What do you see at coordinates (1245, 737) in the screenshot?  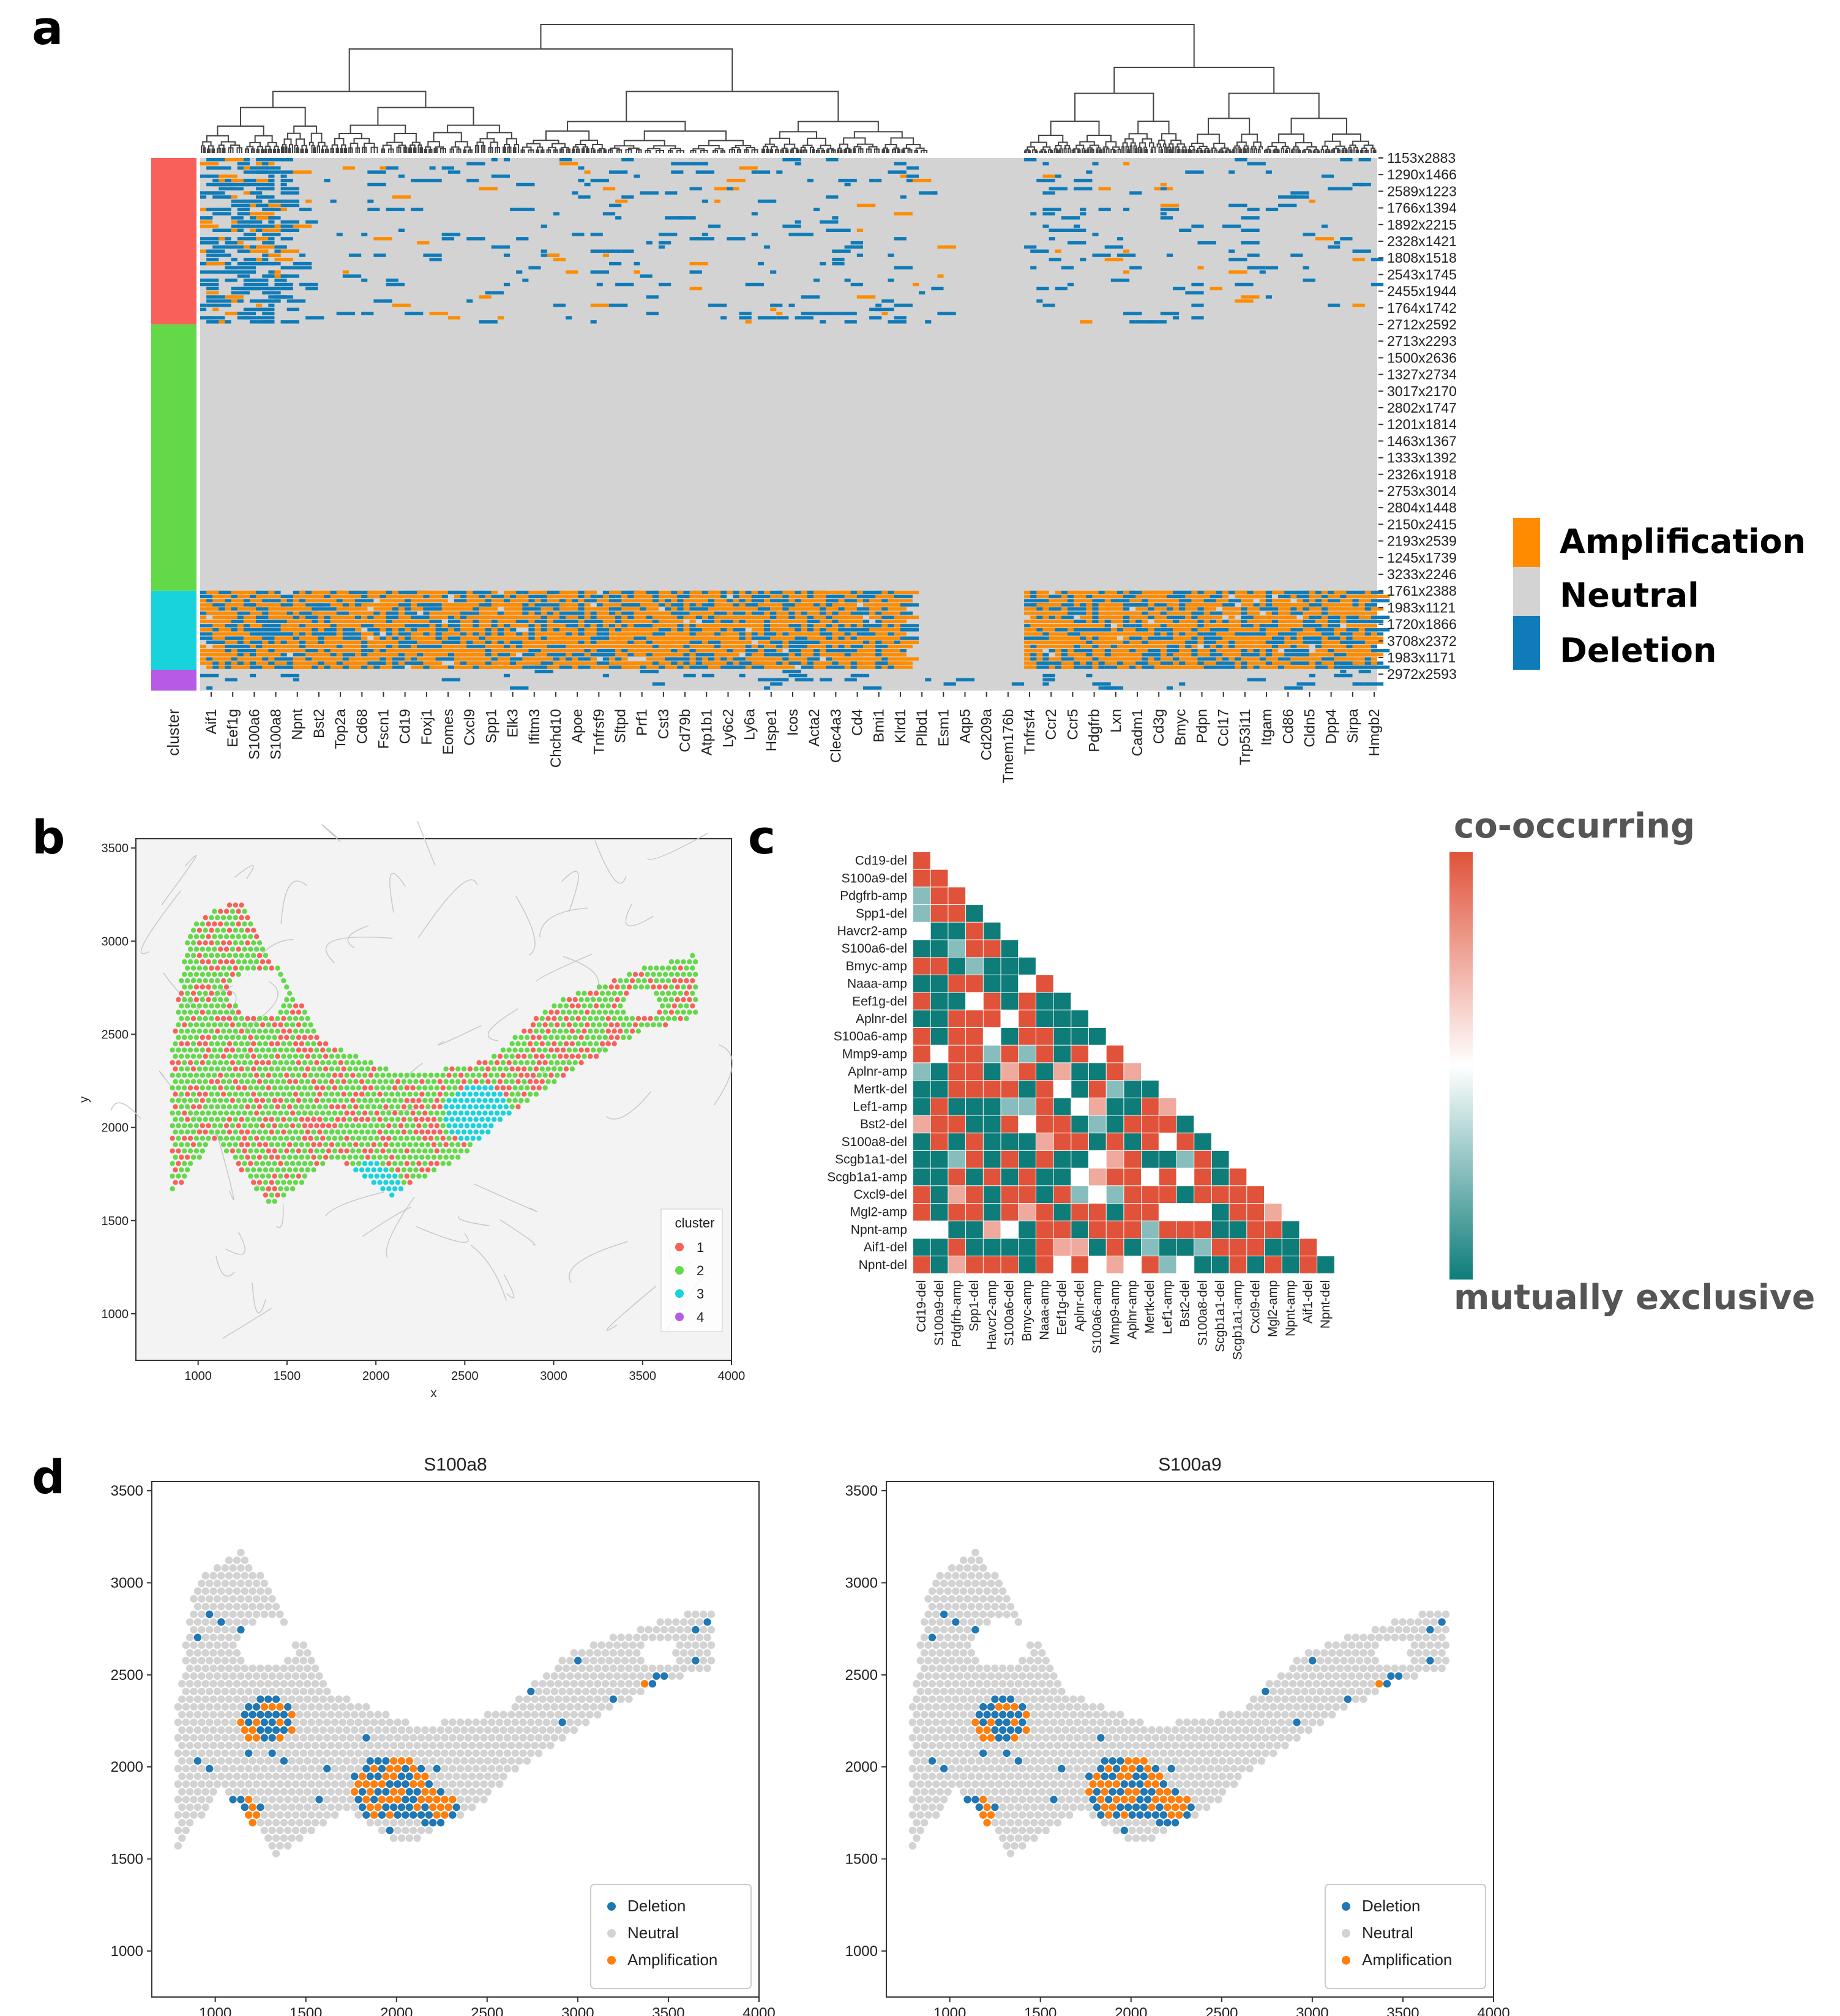 I see `gene-label: Trp53i11` at bounding box center [1245, 737].